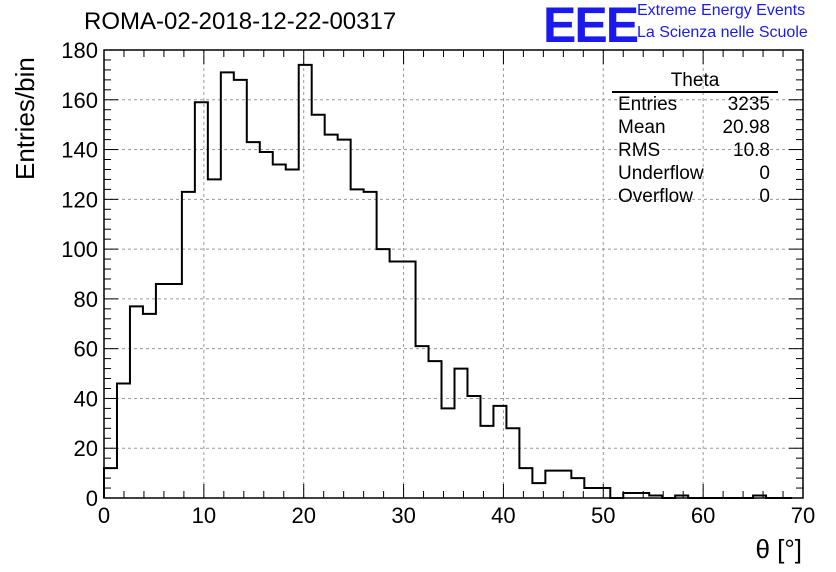 The image size is (836, 572). I want to click on y-tick-label: 60, so click(86, 349).